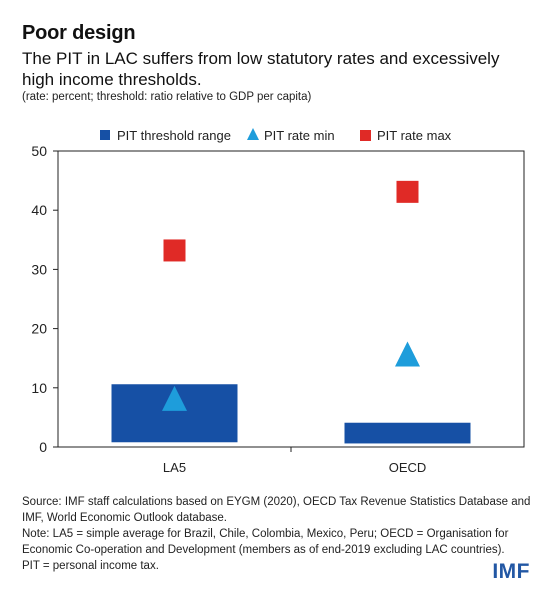 The width and height of the screenshot is (550, 596). What do you see at coordinates (253, 134) in the screenshot?
I see `legend-swatch-triangle` at bounding box center [253, 134].